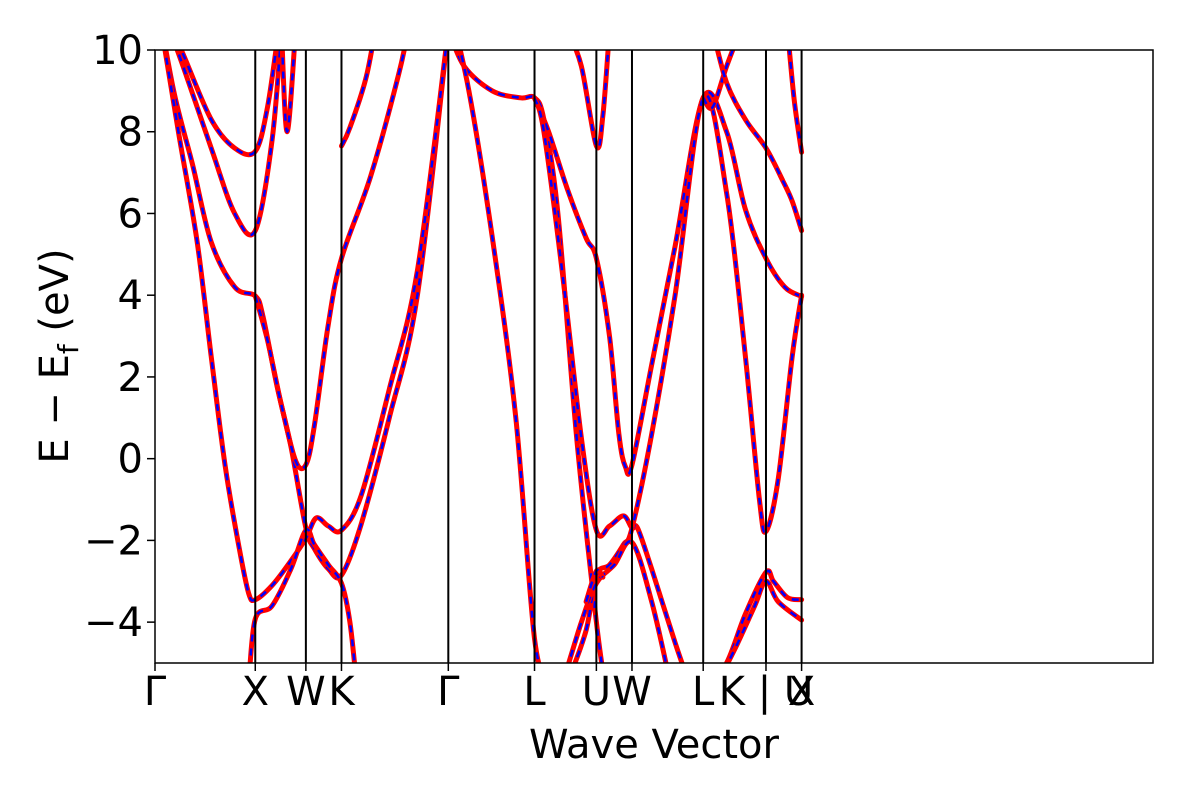 The image size is (1200, 800). What do you see at coordinates (55, 296) in the screenshot?
I see `y-axis-title-post: (eV)` at bounding box center [55, 296].